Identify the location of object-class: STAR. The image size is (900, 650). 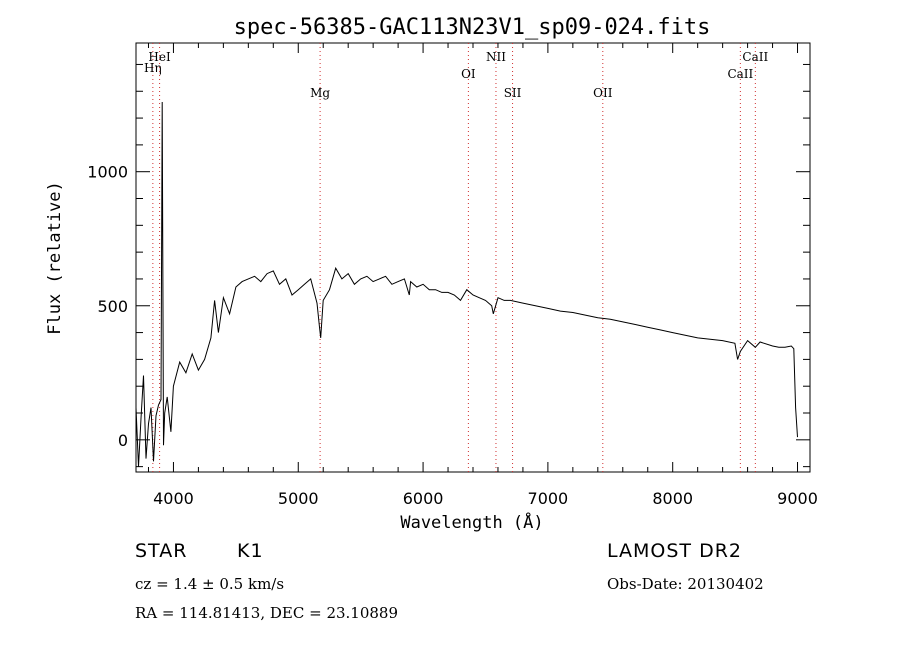
(161, 551).